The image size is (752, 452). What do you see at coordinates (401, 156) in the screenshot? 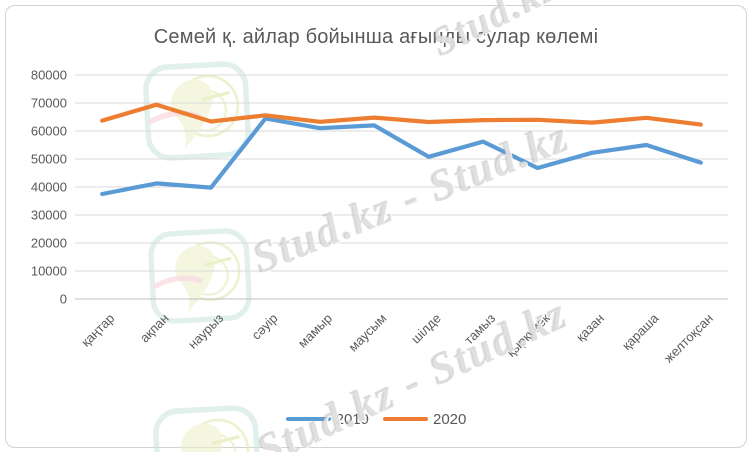
I see `series-line-2019` at bounding box center [401, 156].